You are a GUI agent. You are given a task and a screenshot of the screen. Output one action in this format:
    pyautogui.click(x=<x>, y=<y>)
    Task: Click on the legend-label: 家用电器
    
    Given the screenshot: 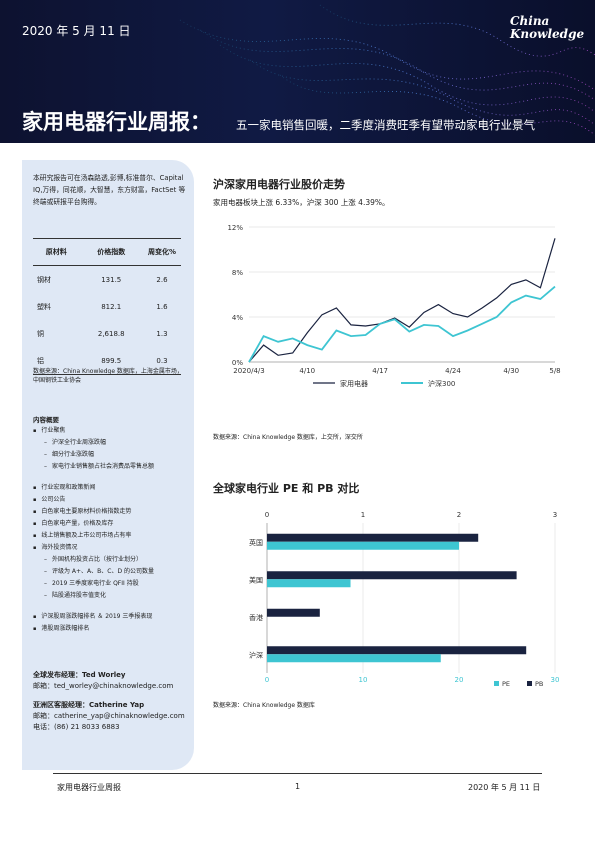 What is the action you would take?
    pyautogui.click(x=354, y=383)
    